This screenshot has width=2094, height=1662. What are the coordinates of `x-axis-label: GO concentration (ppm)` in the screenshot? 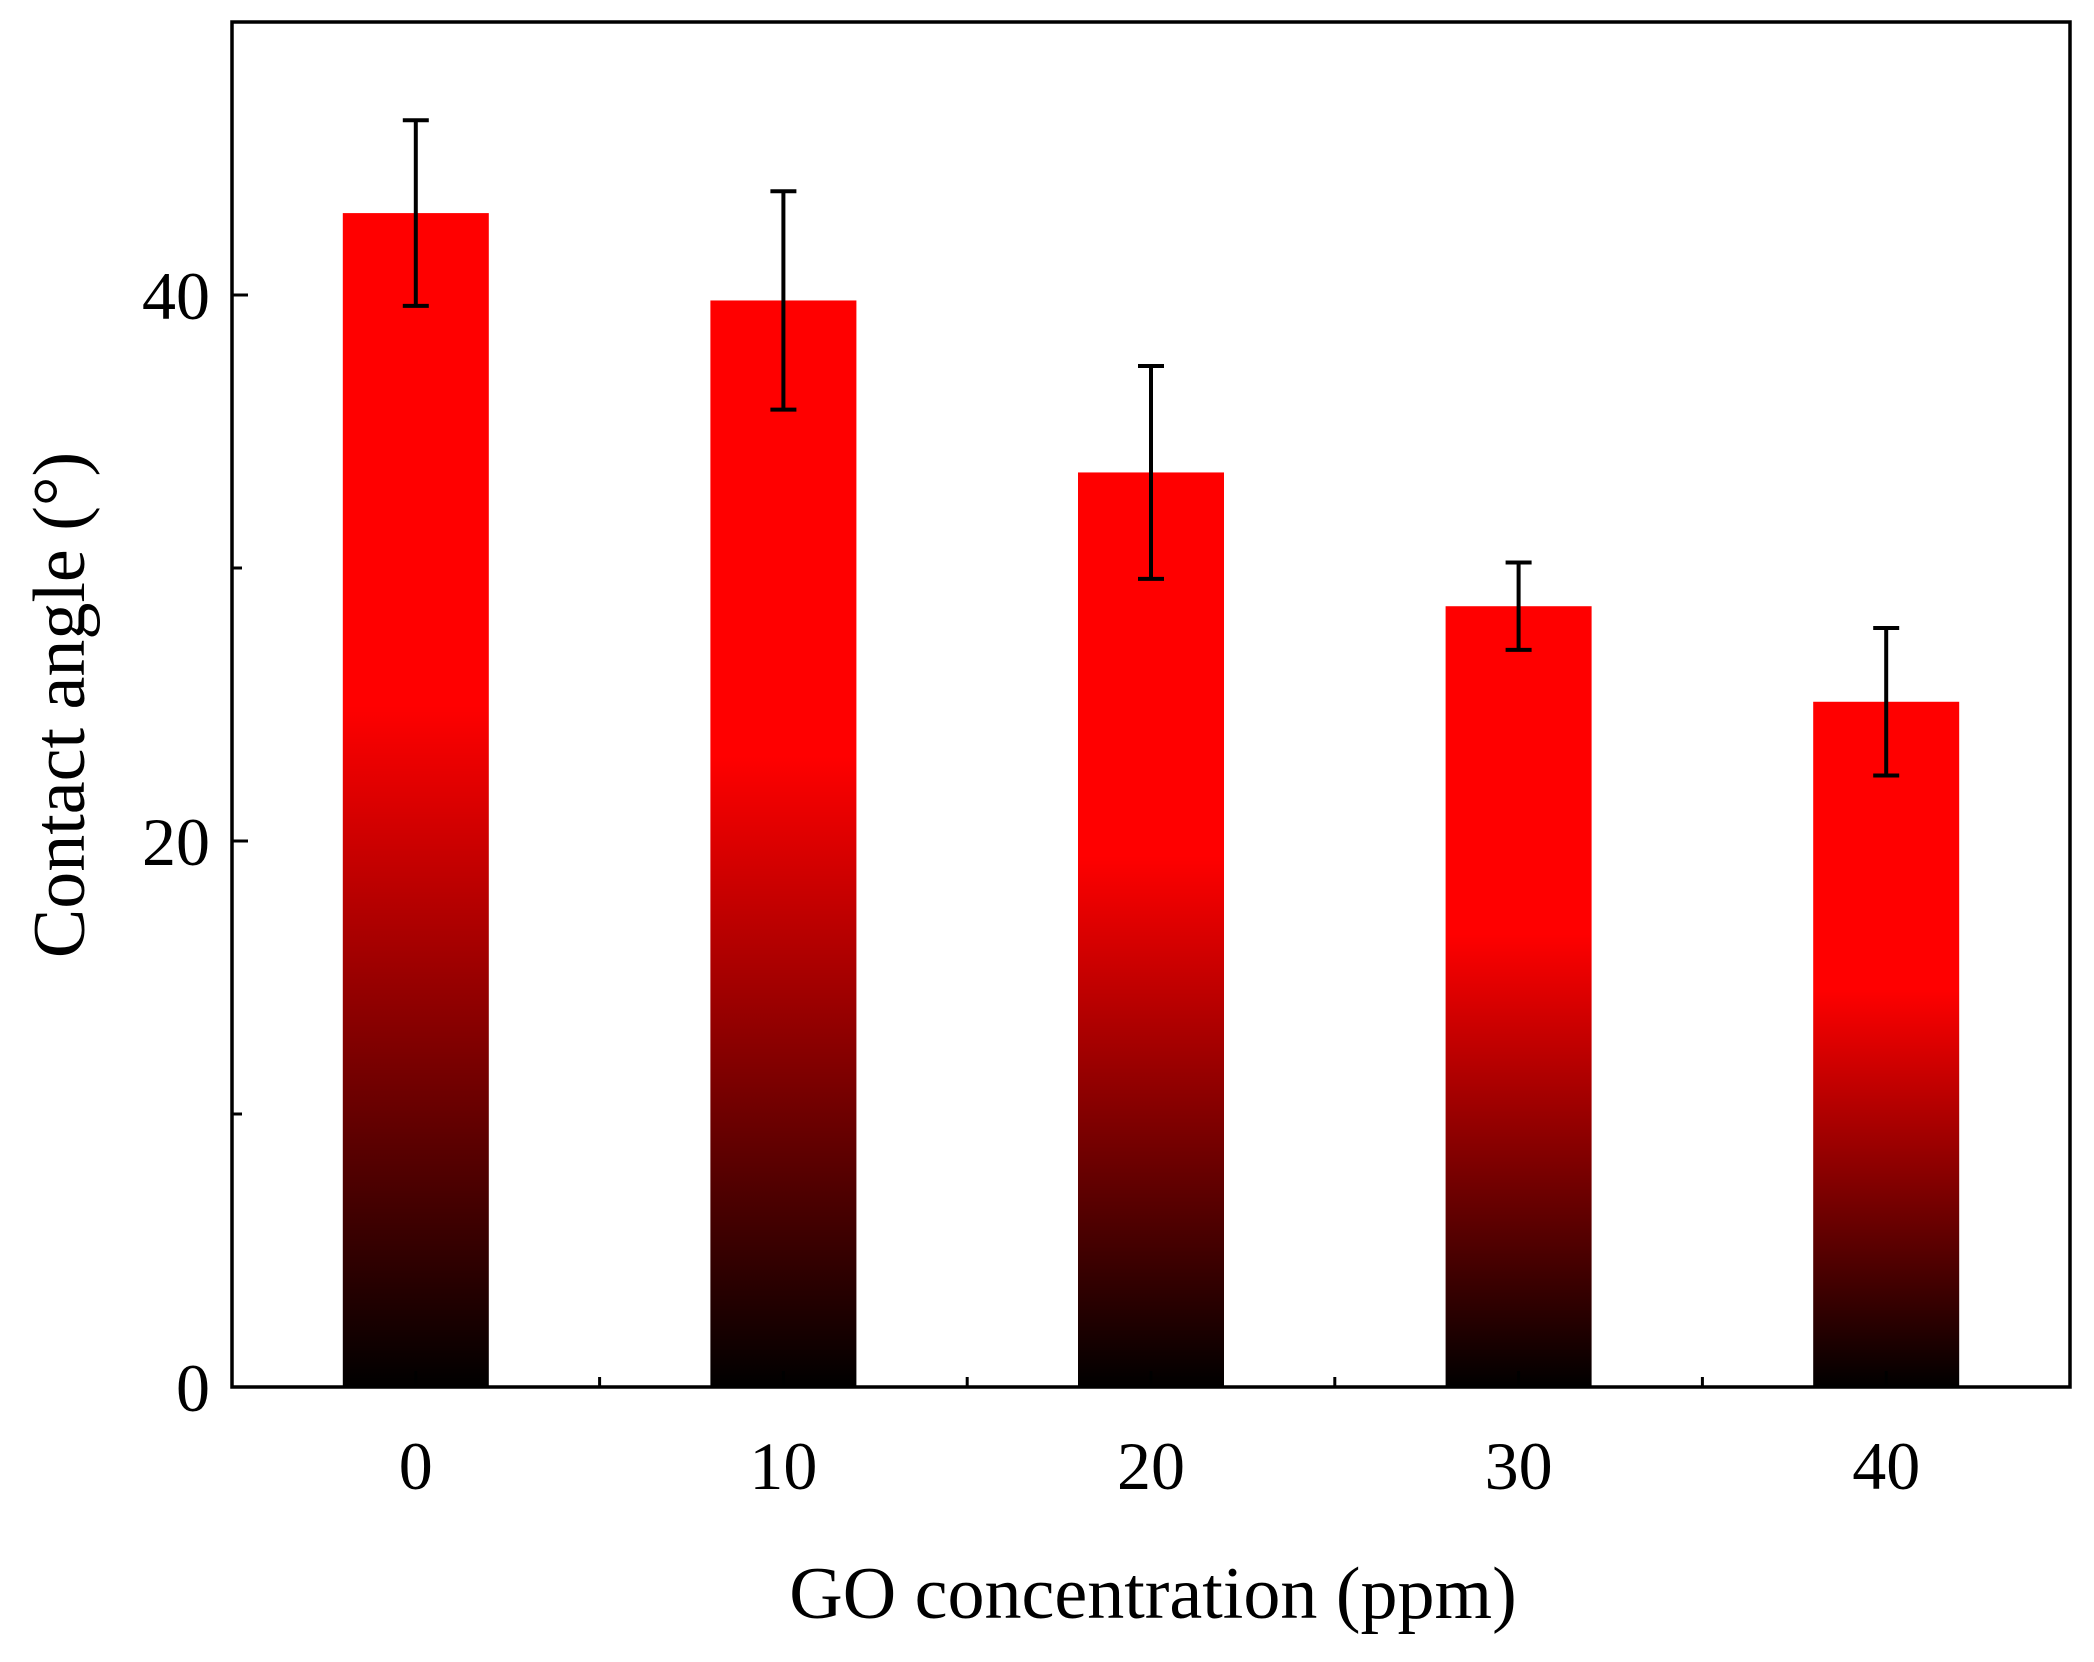 It's located at (1152, 1594).